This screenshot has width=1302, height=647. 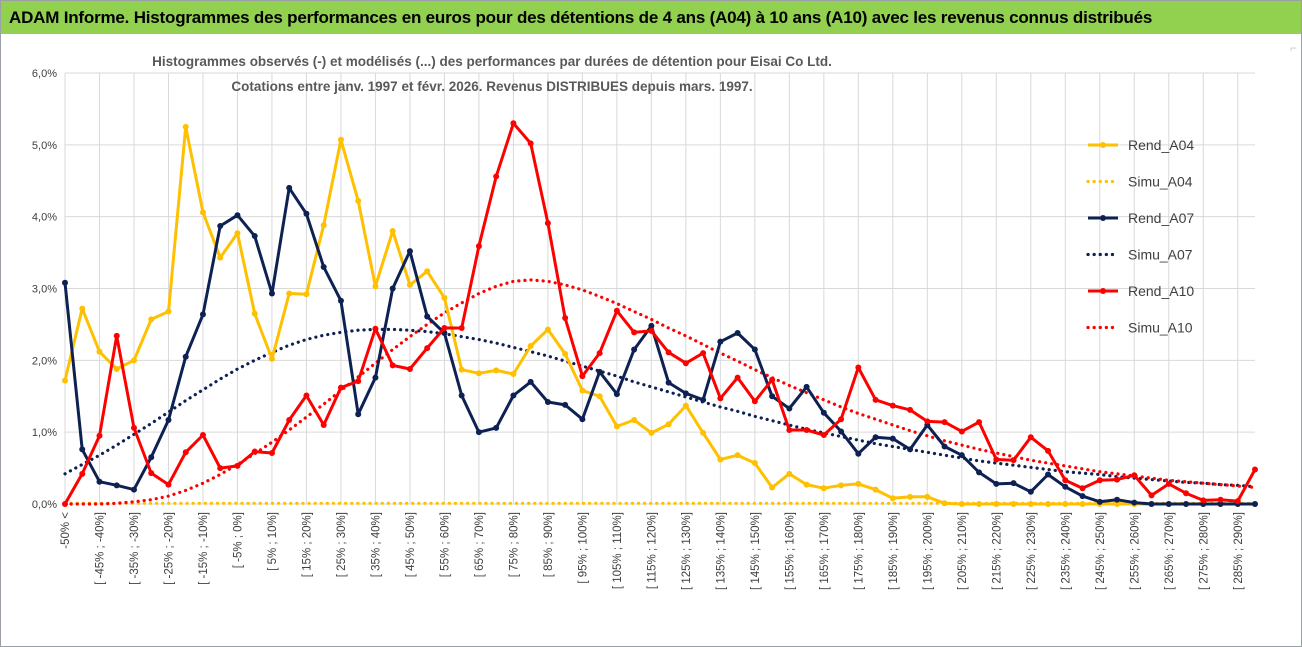 What do you see at coordinates (204, 548) in the screenshot?
I see `x-tick-label: [ -15% ; -10%]` at bounding box center [204, 548].